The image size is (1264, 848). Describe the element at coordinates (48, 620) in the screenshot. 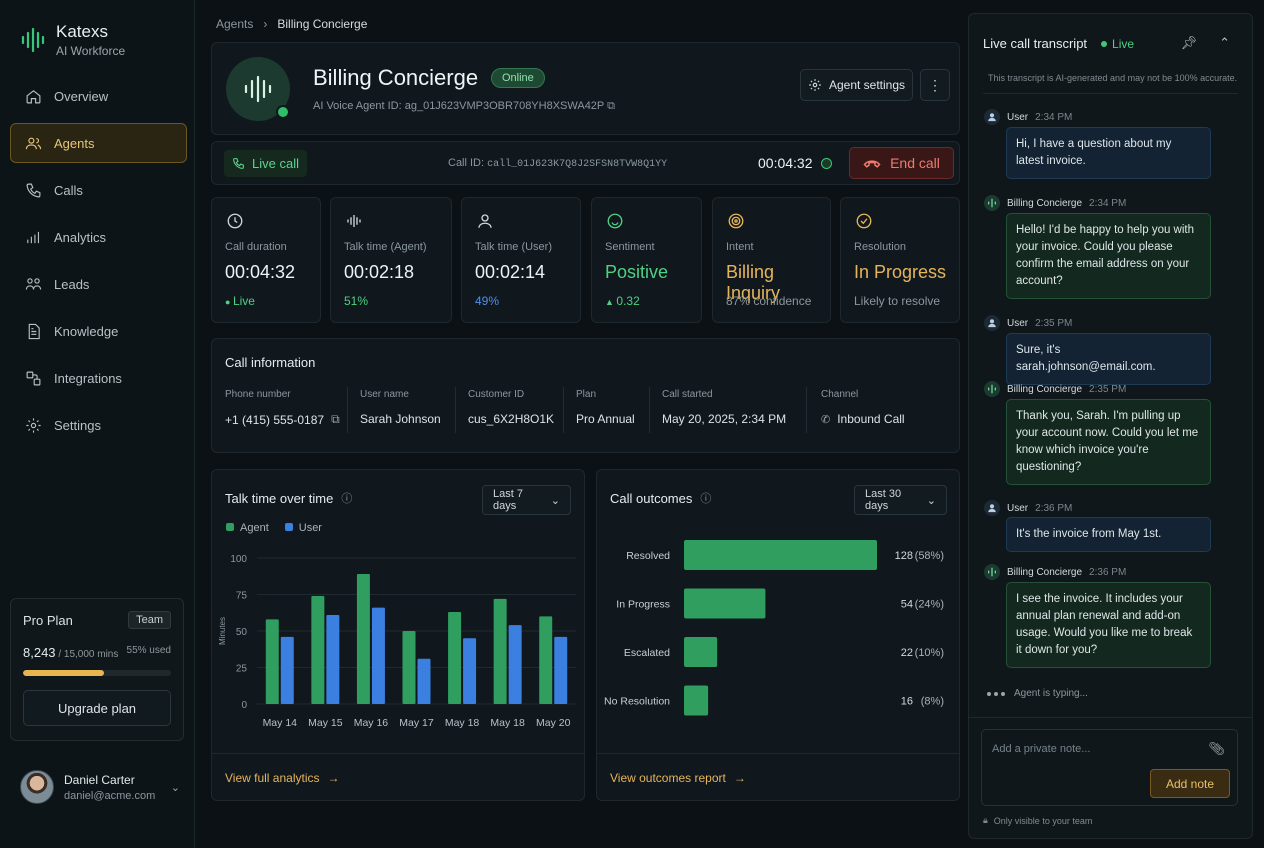

I see `plan-name: Pro Plan` at that location.